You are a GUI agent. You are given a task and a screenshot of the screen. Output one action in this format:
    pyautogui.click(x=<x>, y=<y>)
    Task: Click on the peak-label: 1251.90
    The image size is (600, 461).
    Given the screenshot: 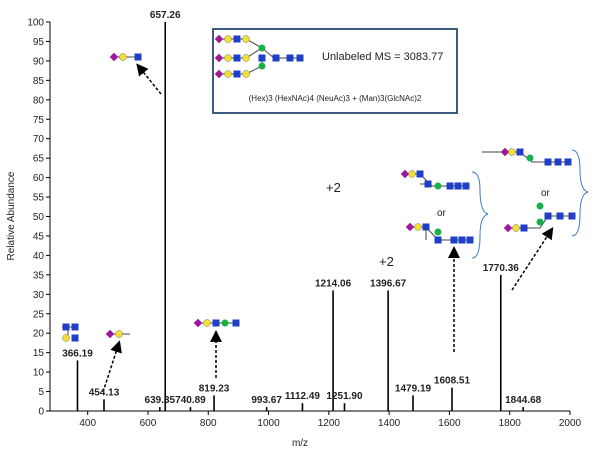 What is the action you would take?
    pyautogui.click(x=344, y=396)
    